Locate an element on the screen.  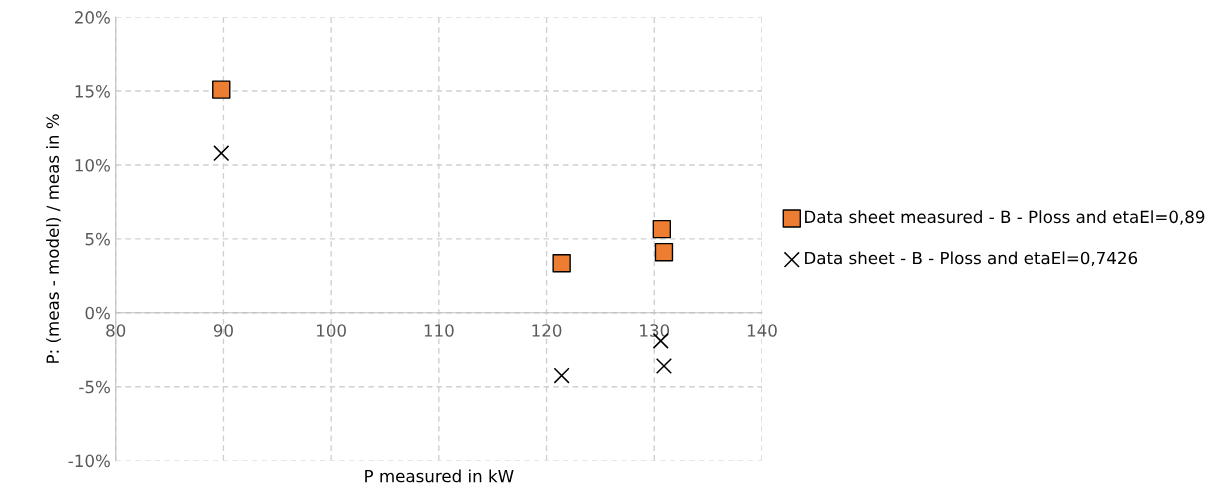
y-tick-label: 10% is located at coordinates (92, 165).